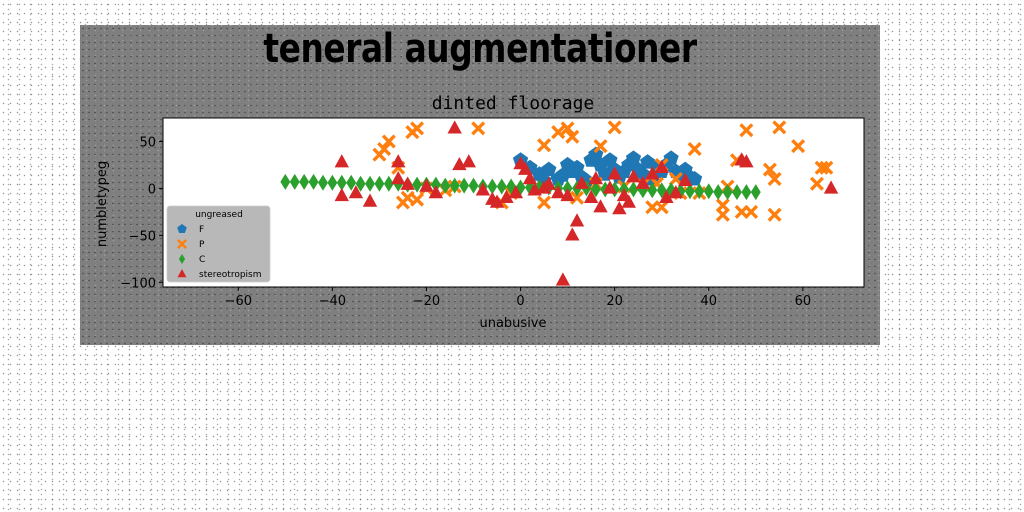 The image size is (1024, 512). Describe the element at coordinates (708, 301) in the screenshot. I see `x-tick-label: 40` at that location.